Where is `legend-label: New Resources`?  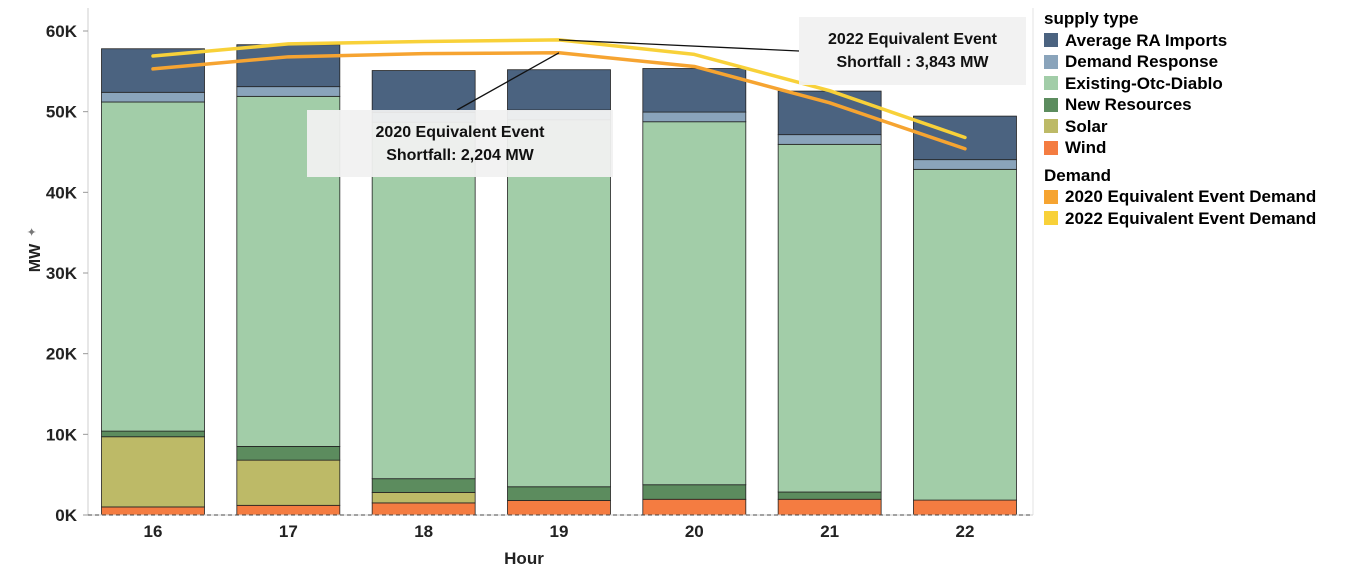
legend-label: New Resources is located at coordinates (1128, 104).